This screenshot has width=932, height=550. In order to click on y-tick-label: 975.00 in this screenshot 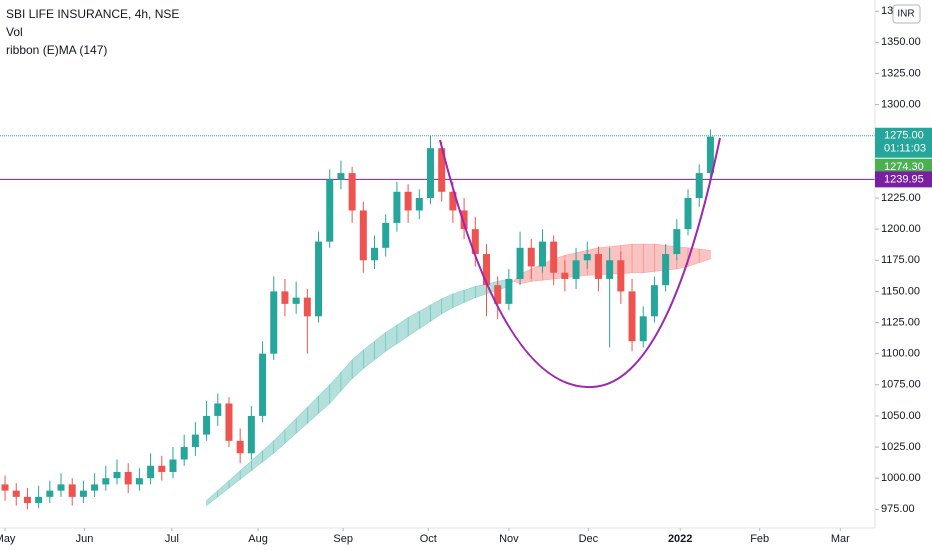, I will do `click(898, 509)`.